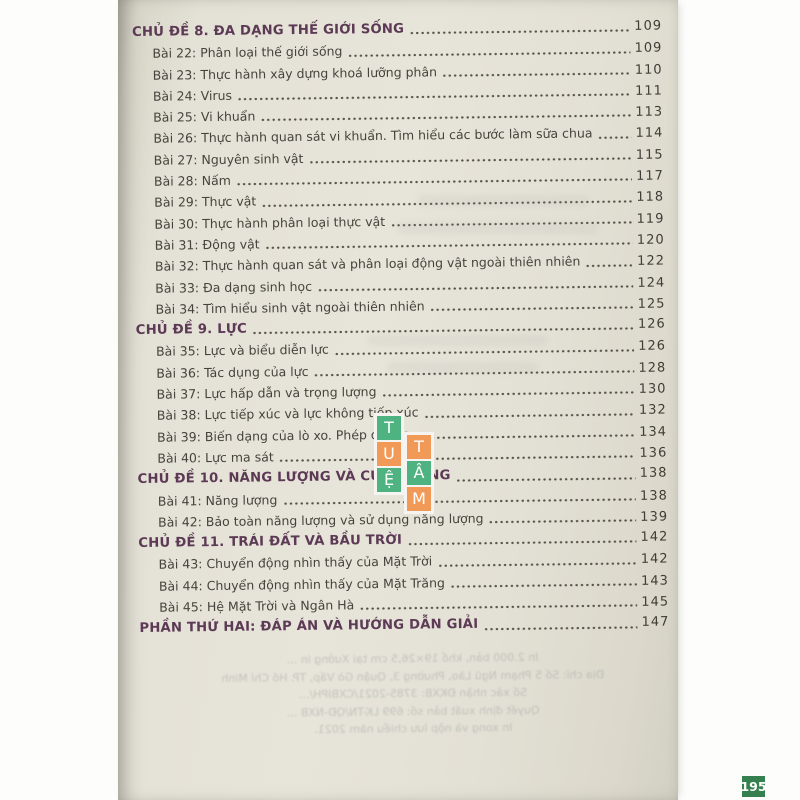  I want to click on toc-entry-page-number: 113, so click(649, 112).